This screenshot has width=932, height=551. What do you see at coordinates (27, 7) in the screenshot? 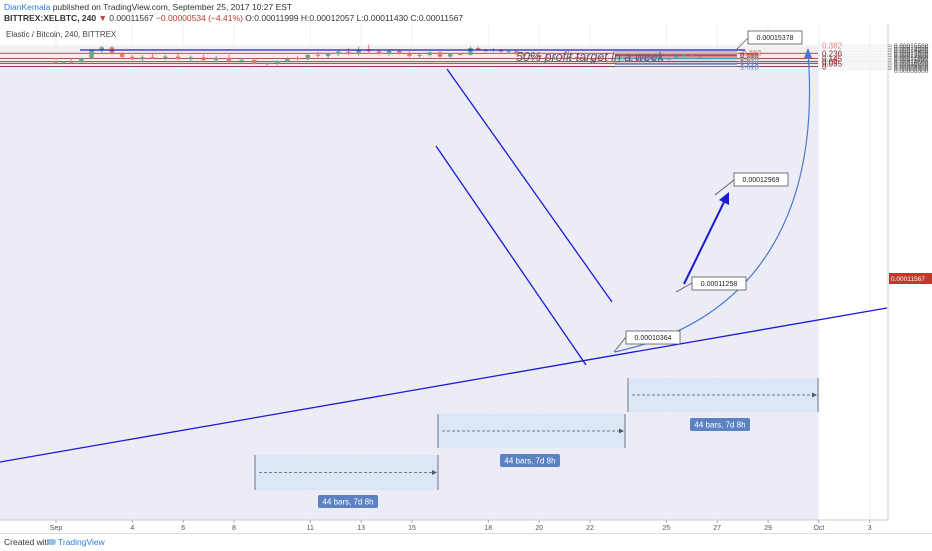
I see `author-link: DianKemala` at bounding box center [27, 7].